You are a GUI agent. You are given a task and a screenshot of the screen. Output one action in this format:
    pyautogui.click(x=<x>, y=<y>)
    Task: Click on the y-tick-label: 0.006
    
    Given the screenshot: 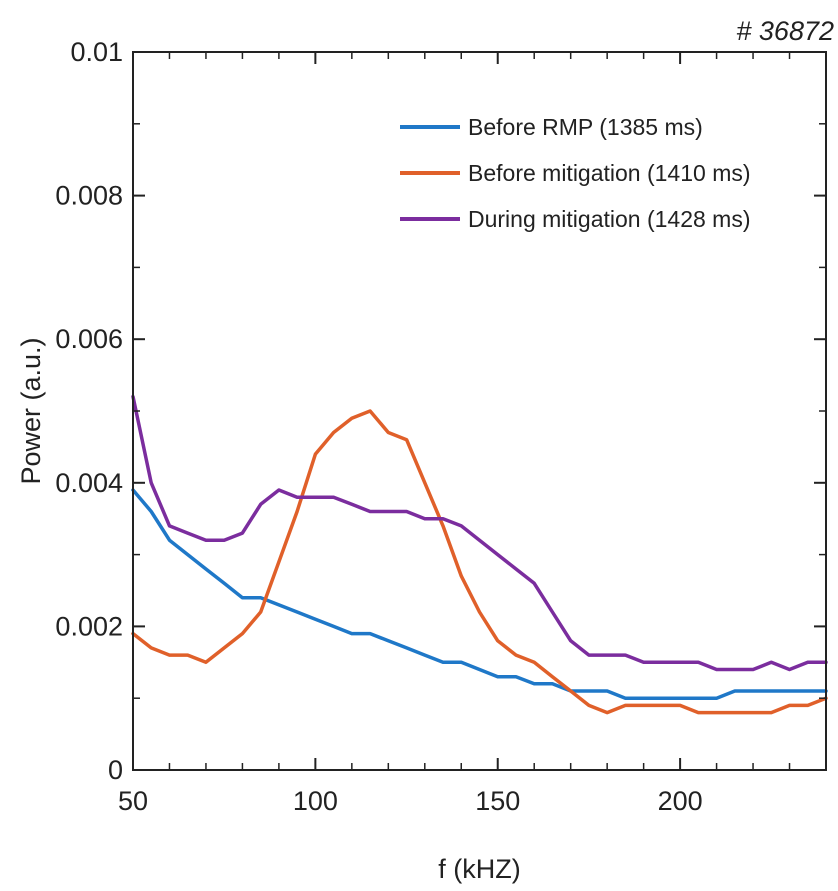 What is the action you would take?
    pyautogui.click(x=89, y=339)
    